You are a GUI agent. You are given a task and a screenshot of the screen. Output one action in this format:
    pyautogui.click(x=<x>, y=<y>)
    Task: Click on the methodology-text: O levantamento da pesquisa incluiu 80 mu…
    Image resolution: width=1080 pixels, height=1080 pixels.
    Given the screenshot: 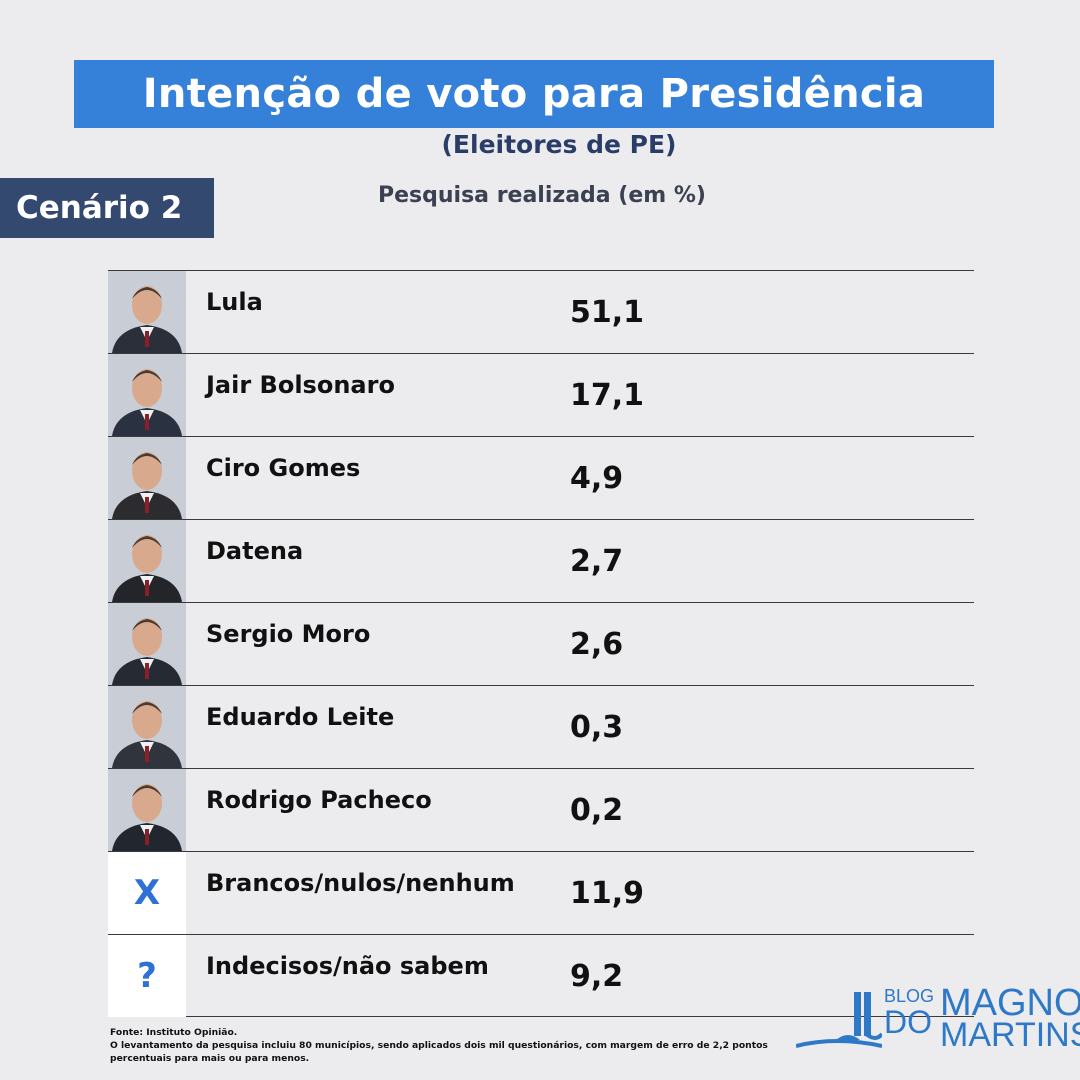 What is the action you would take?
    pyautogui.click(x=439, y=1052)
    